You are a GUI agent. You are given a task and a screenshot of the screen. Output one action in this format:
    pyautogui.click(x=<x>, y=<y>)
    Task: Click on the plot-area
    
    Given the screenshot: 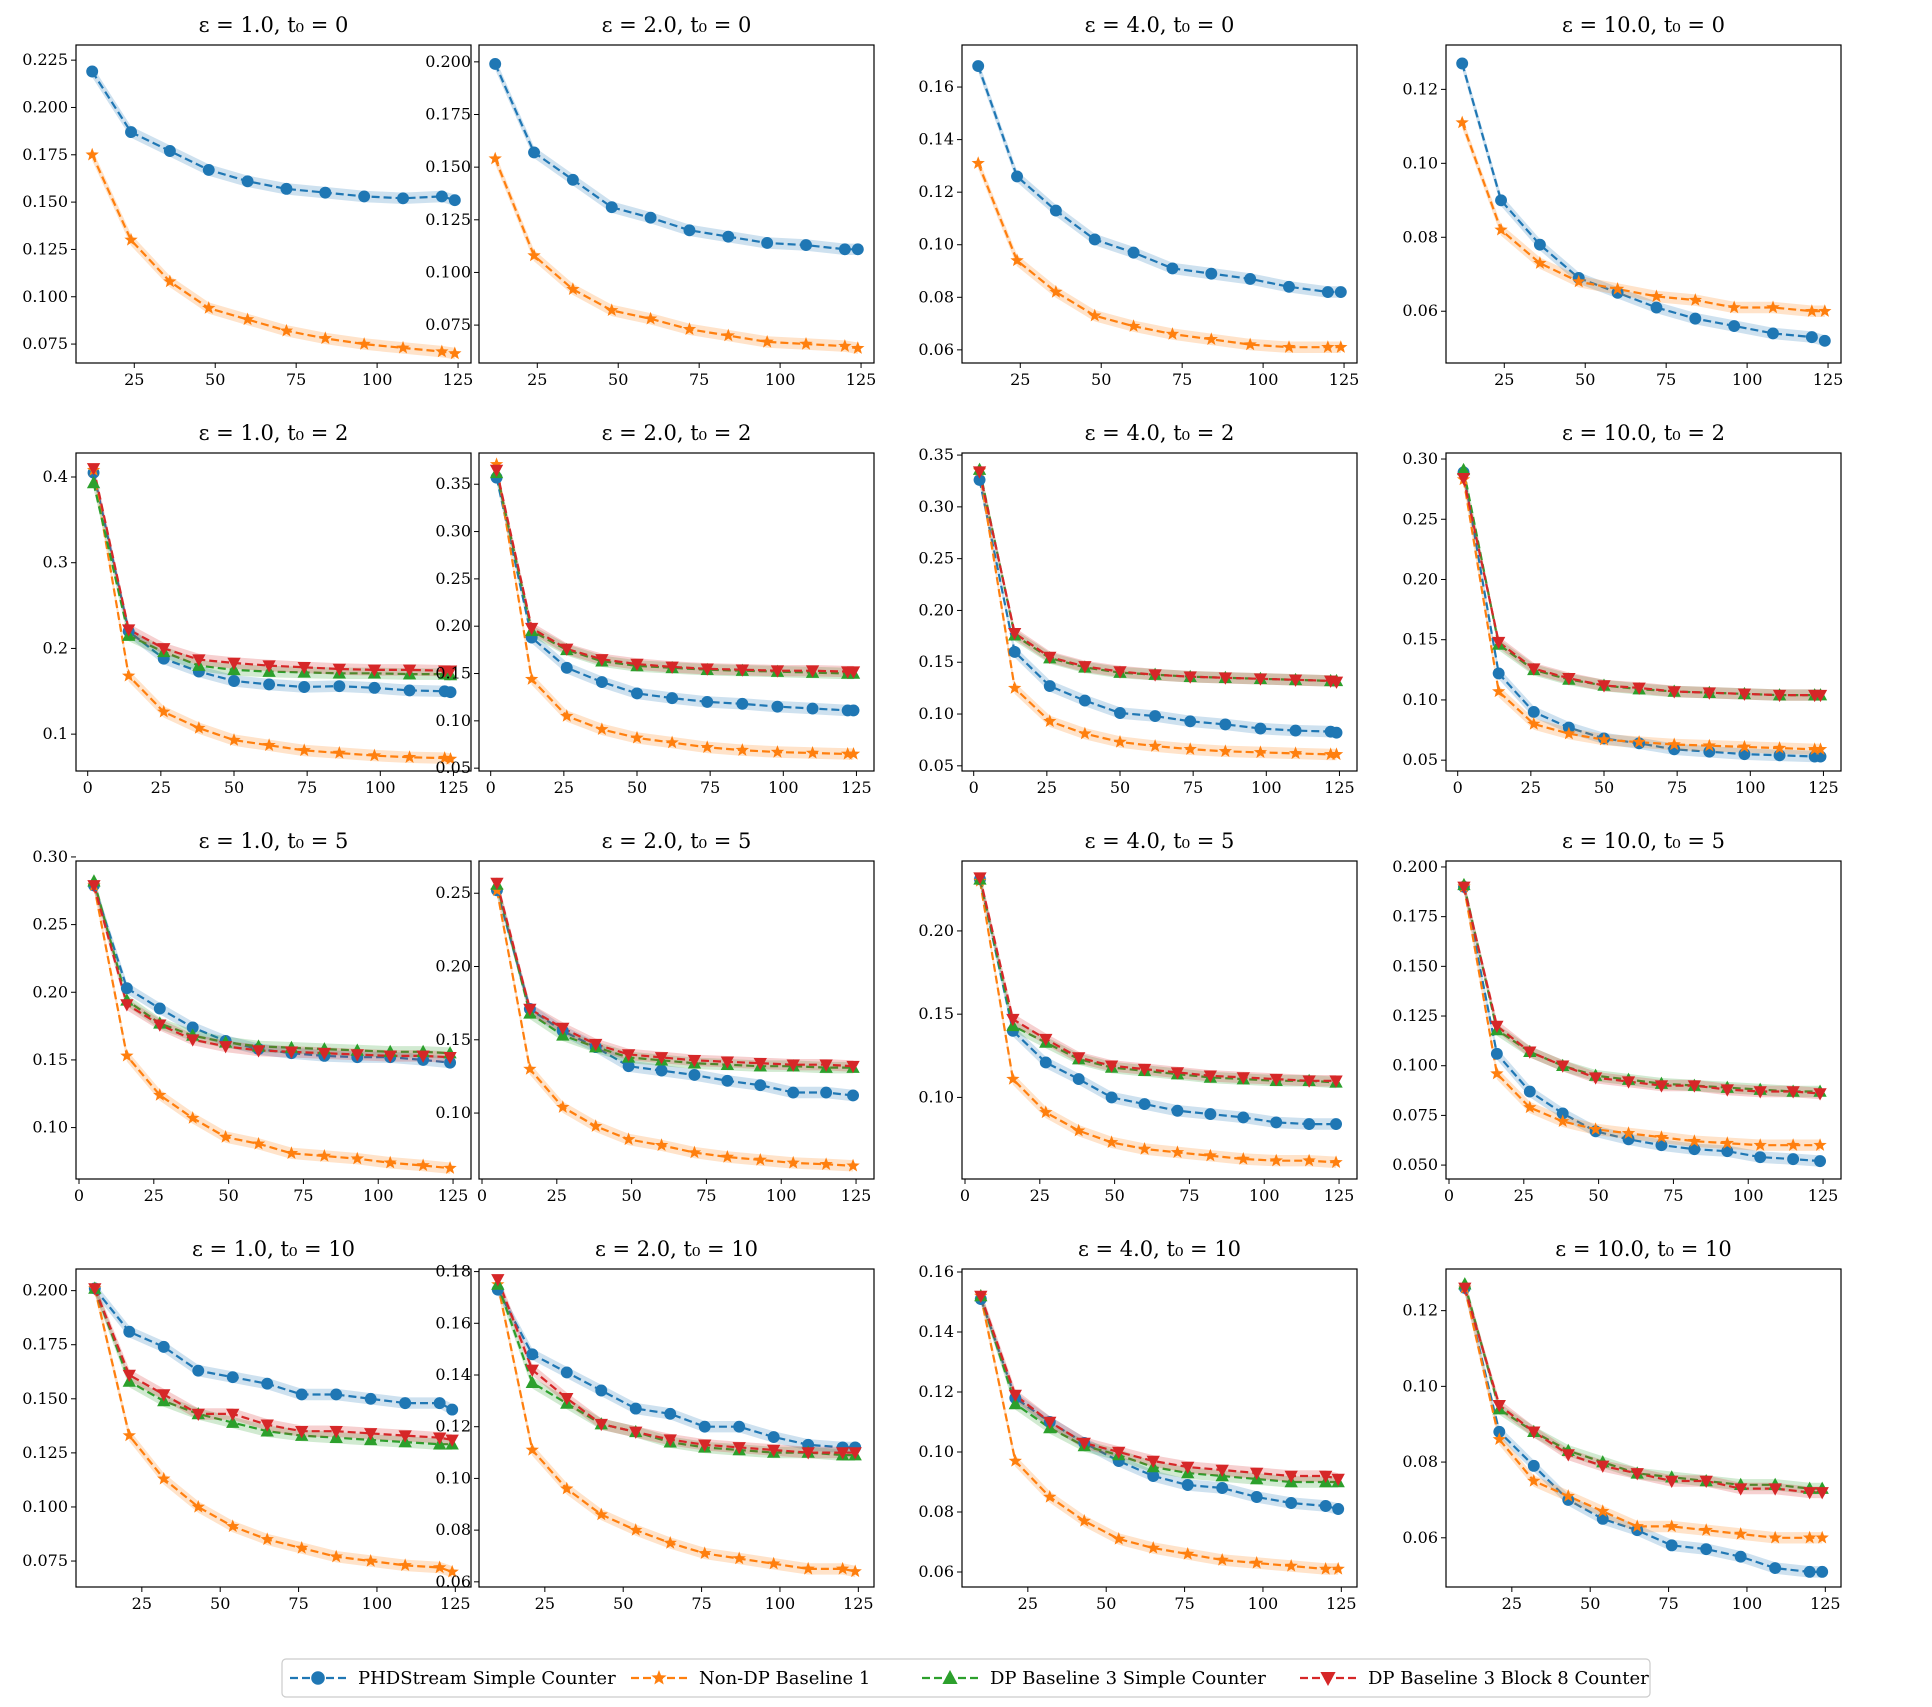 What is the action you would take?
    pyautogui.click(x=1643, y=202)
    